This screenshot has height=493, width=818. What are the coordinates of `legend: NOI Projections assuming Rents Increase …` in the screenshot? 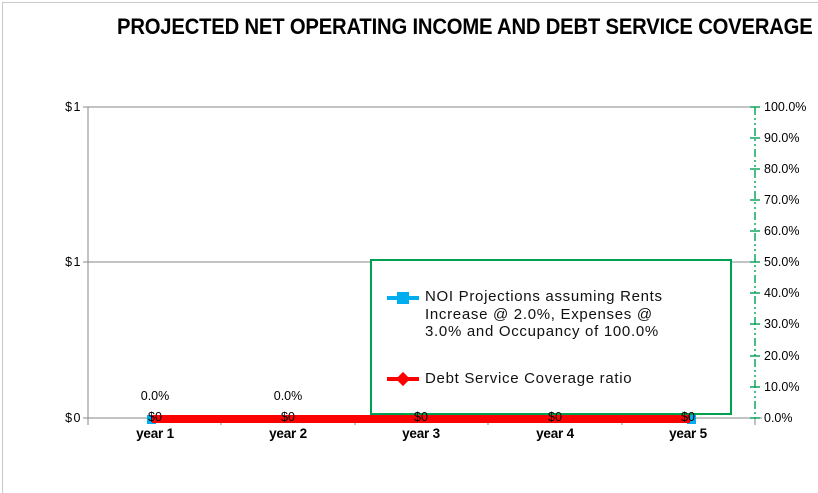 It's located at (551, 337).